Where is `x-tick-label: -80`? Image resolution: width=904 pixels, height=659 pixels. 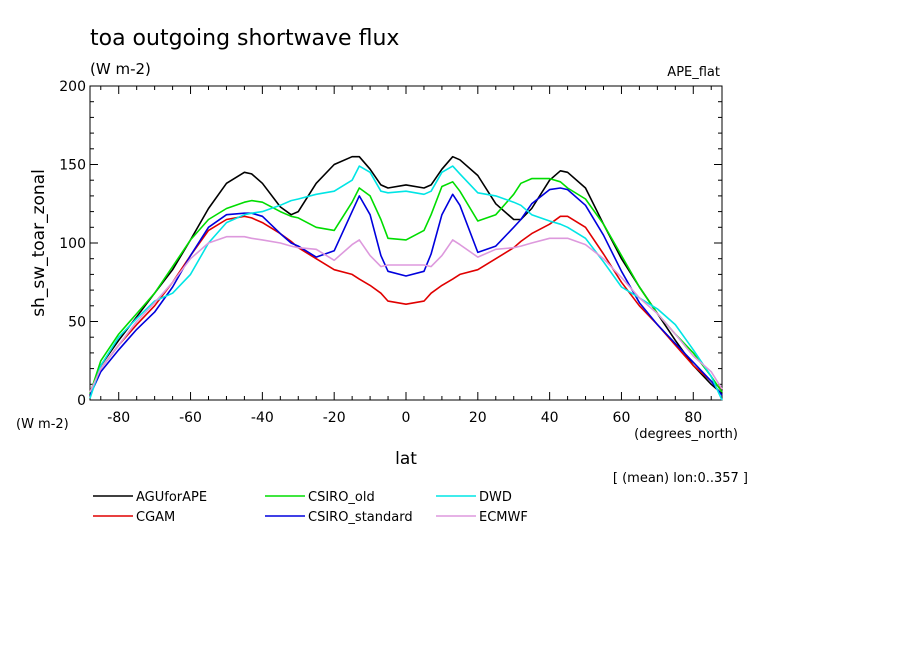 x-tick-label: -80 is located at coordinates (118, 418).